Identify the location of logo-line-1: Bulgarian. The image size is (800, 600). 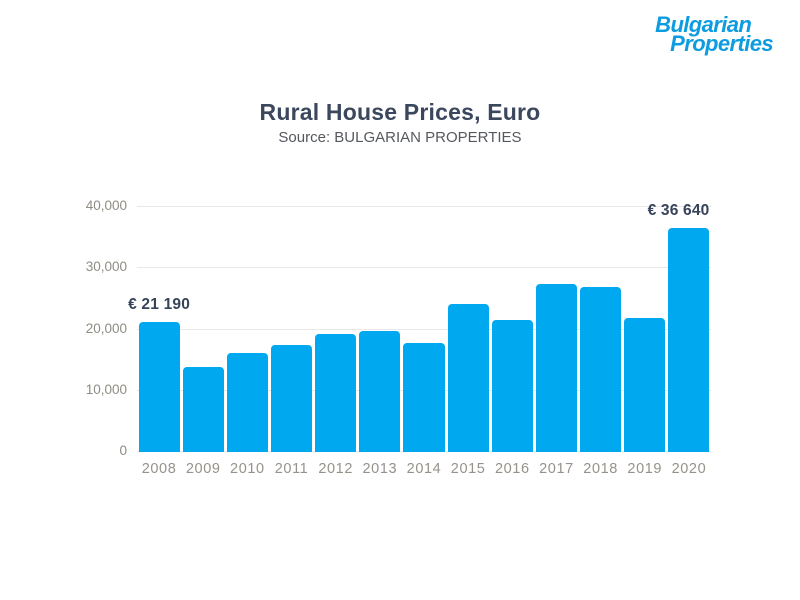
(703, 24).